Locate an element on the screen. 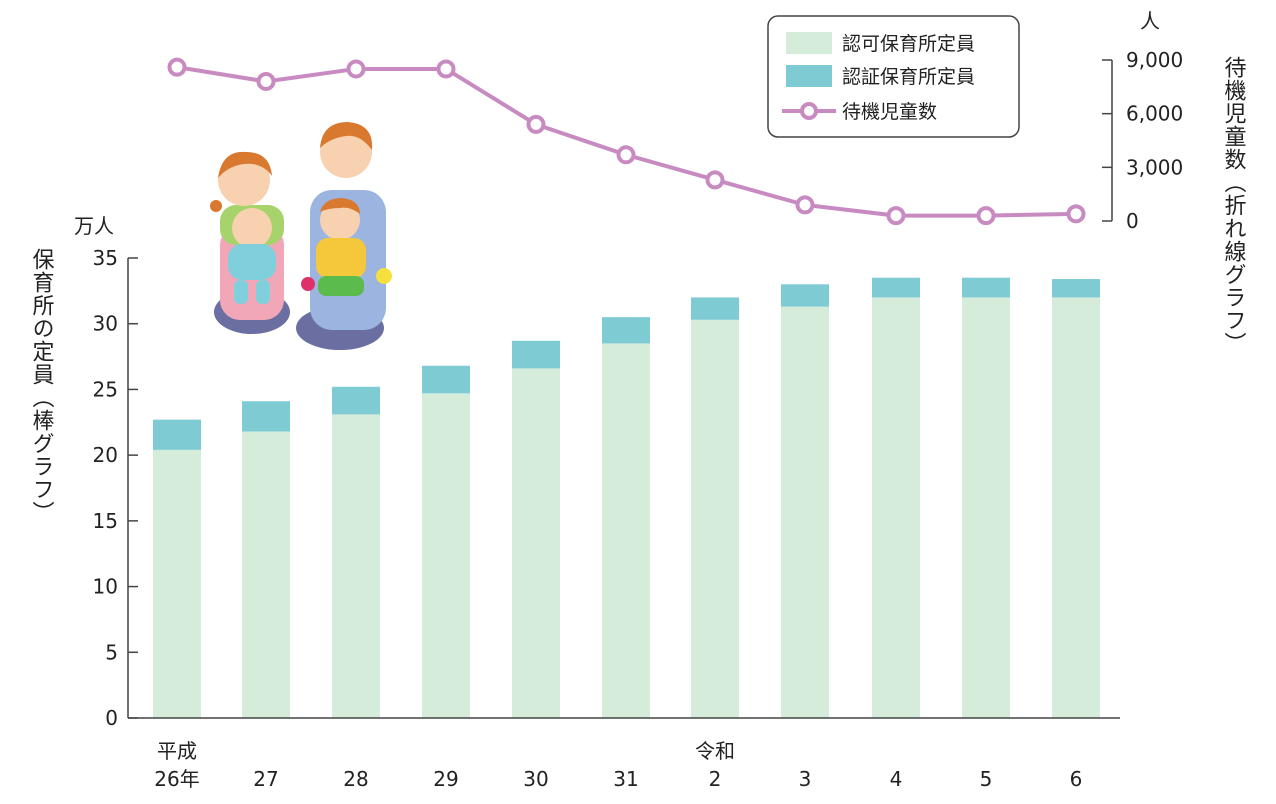 The height and width of the screenshot is (804, 1276). left-tick-label-7: 35 is located at coordinates (105, 258).